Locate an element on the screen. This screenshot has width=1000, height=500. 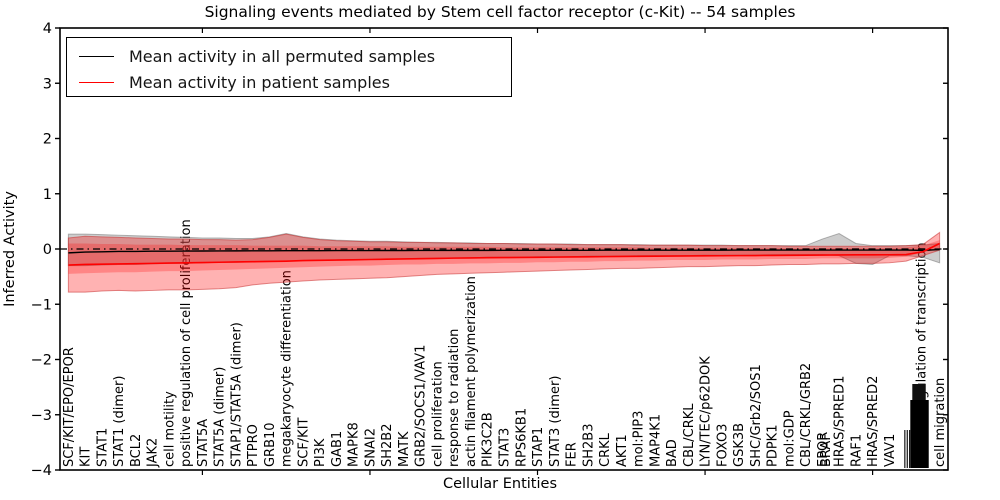
entity-label: STAP1 is located at coordinates (538, 447).